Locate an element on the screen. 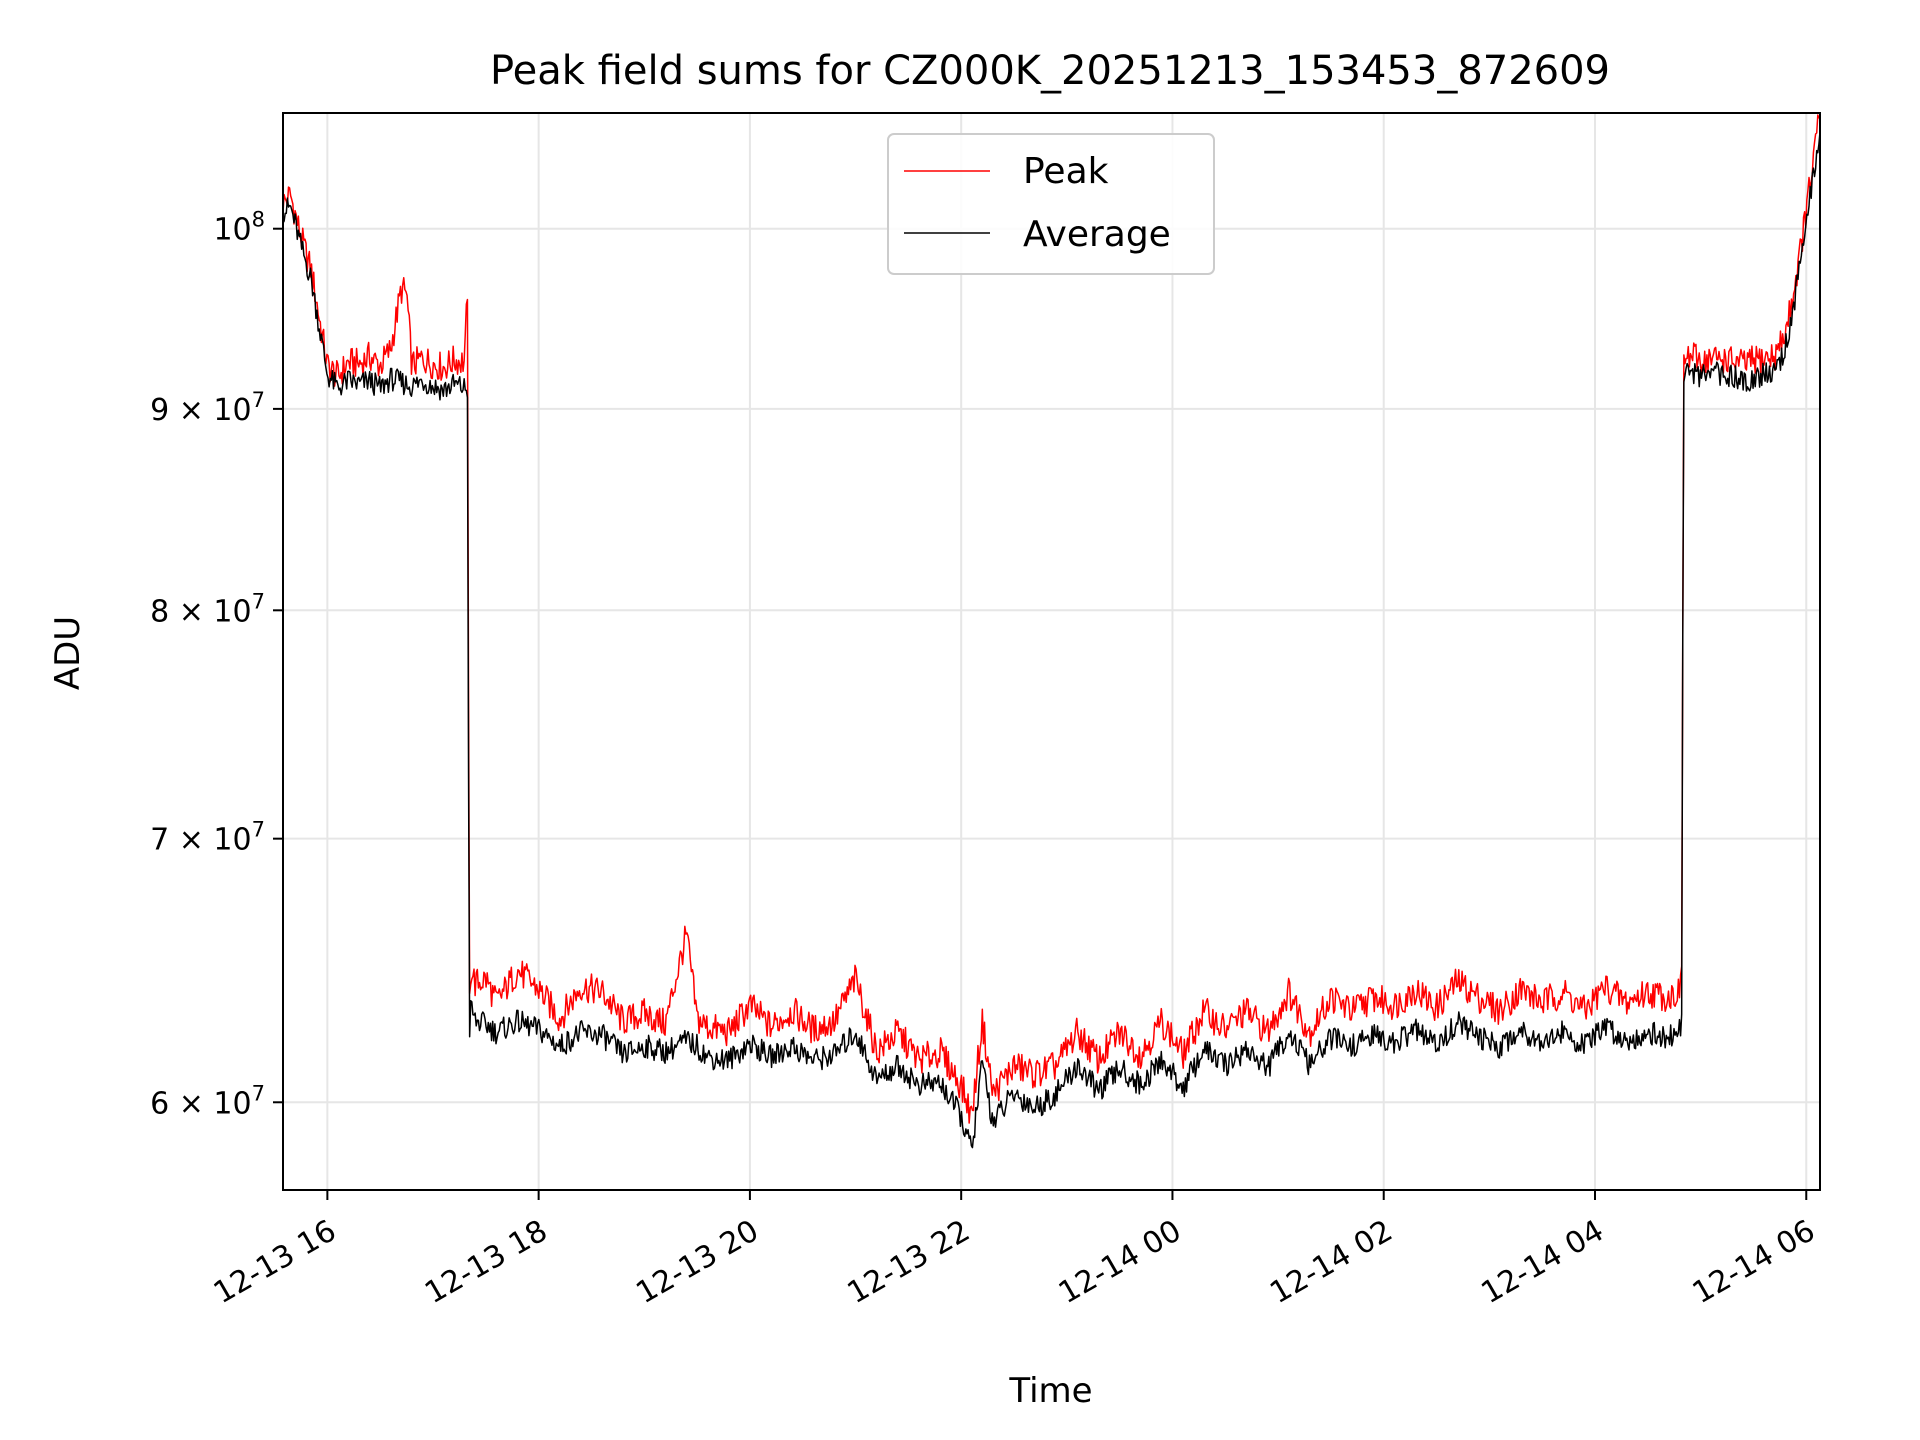  y-tick-label-2: 8 × 107 is located at coordinates (207, 609).